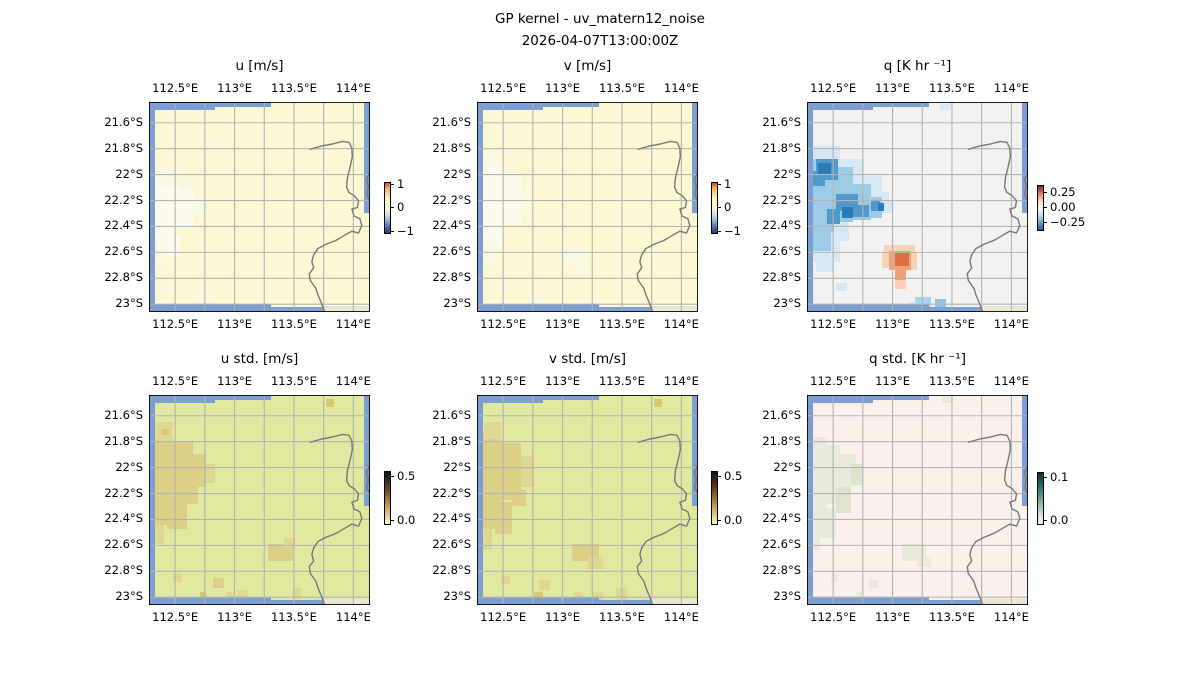  What do you see at coordinates (451, 277) in the screenshot?
I see `y-tick-label-v: 22.8°S` at bounding box center [451, 277].